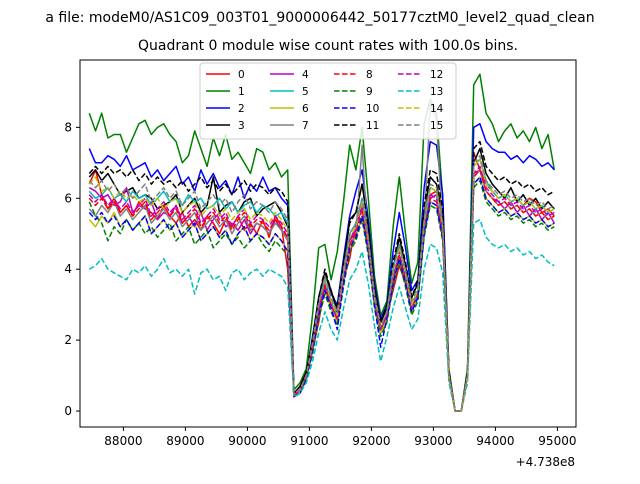 The height and width of the screenshot is (484, 640). Describe the element at coordinates (495, 441) in the screenshot. I see `x-tick-label: 94000` at that location.